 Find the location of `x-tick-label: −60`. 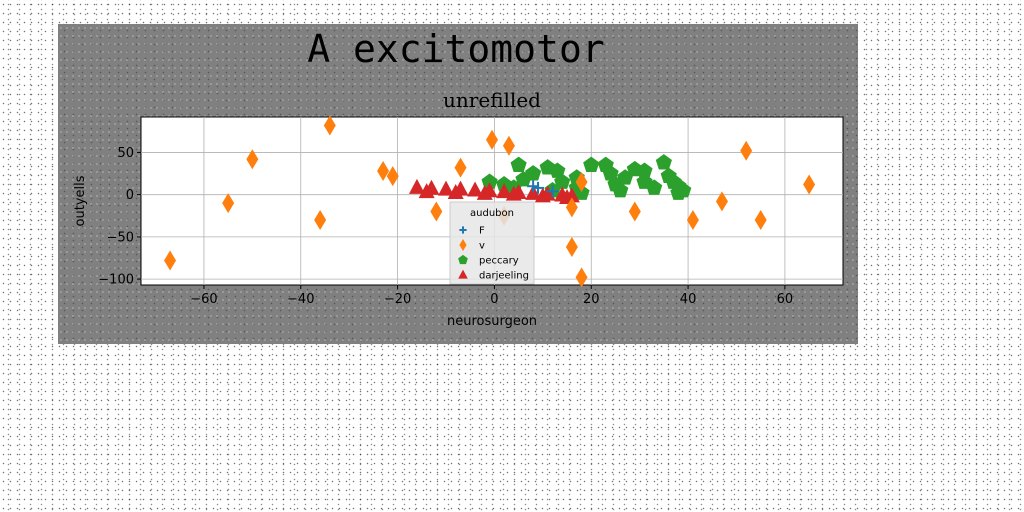

x-tick-label: −60 is located at coordinates (203, 299).